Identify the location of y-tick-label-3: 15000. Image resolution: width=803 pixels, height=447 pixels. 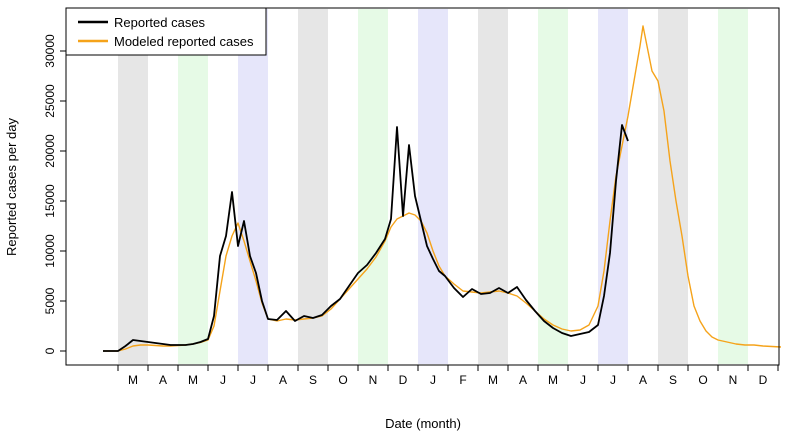
(50, 201).